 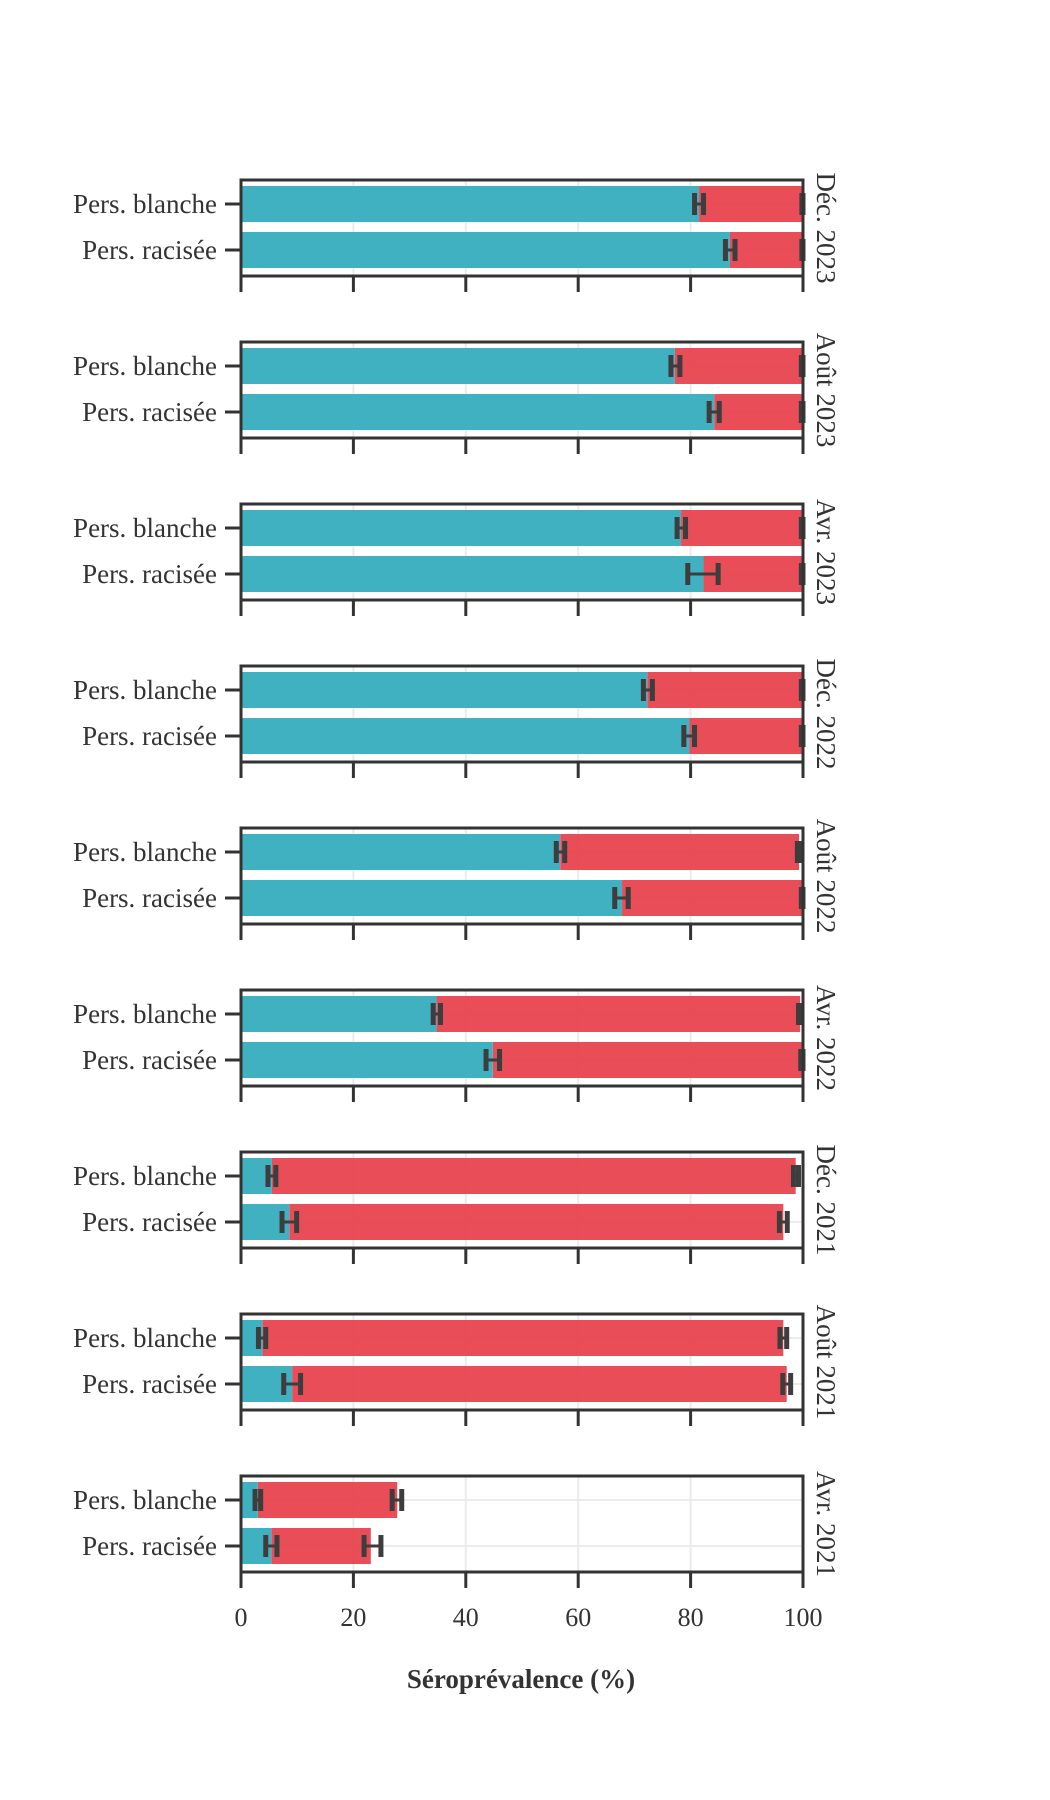 What do you see at coordinates (691, 1617) in the screenshot?
I see `x-tick-label: 80` at bounding box center [691, 1617].